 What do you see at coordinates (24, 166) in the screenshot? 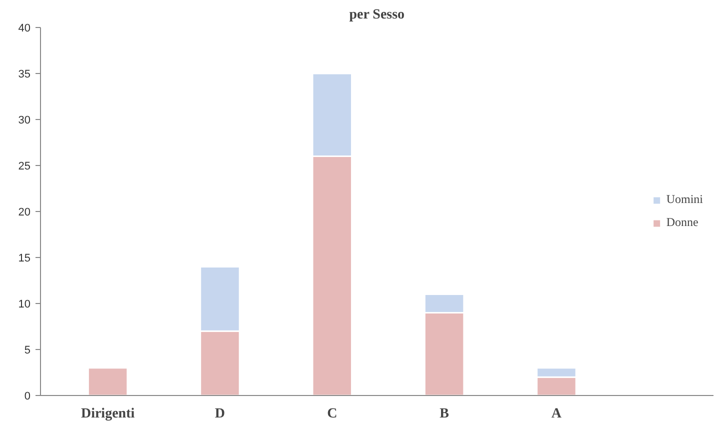
I see `y-tick-label: 25` at bounding box center [24, 166].